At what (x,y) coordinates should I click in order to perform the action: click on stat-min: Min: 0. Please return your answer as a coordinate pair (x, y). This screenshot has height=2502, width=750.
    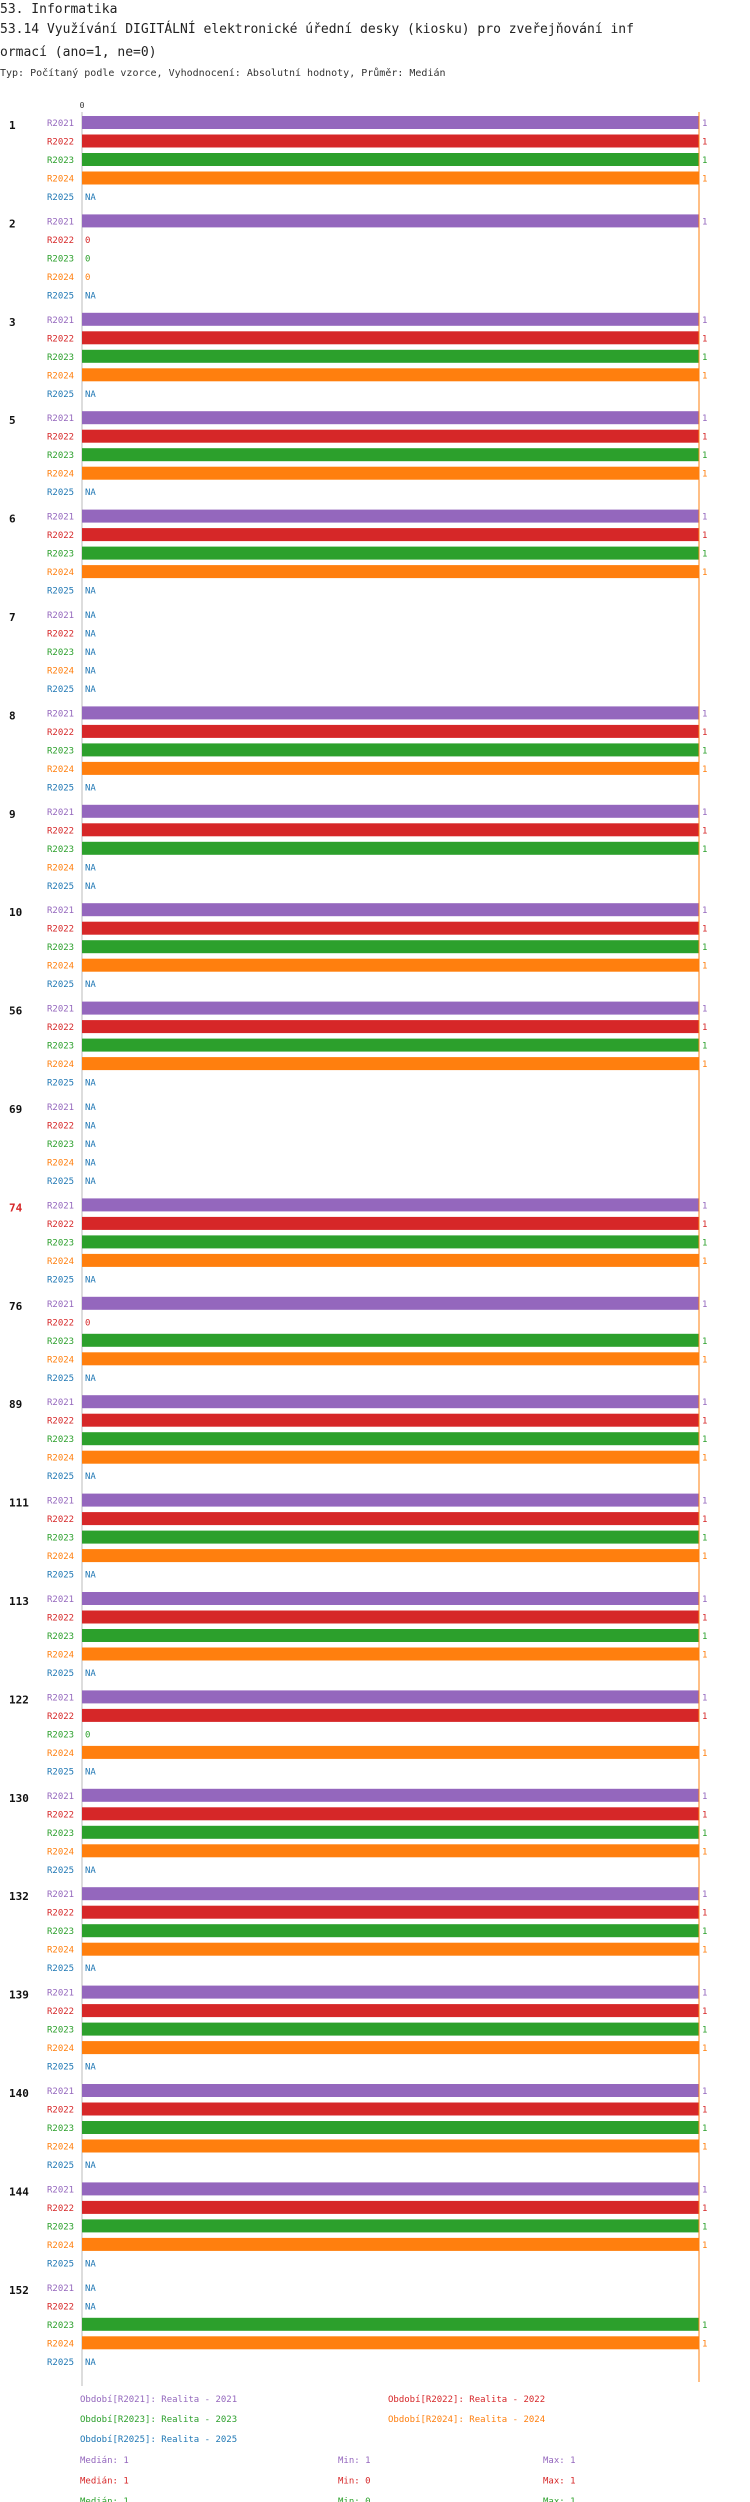
    Looking at the image, I should click on (354, 2482).